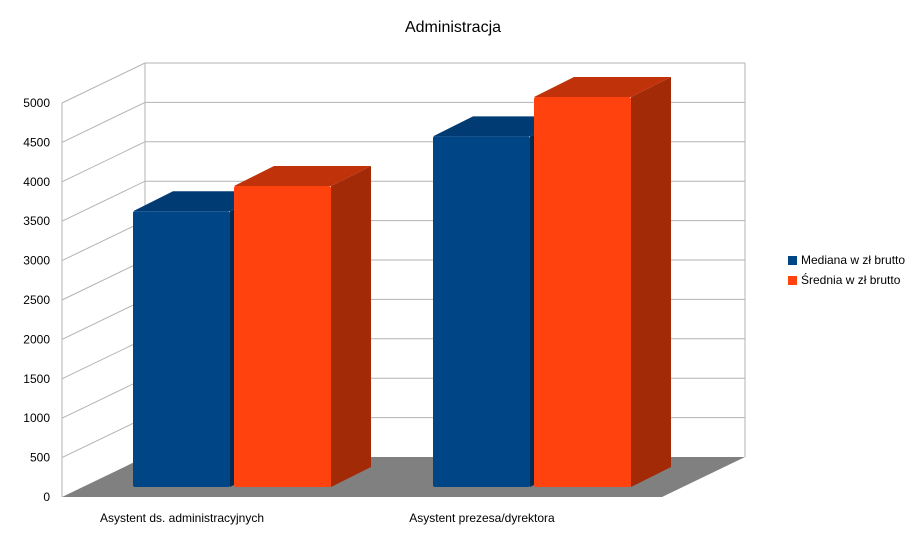  I want to click on y-tick-label: 1500, so click(36, 379).